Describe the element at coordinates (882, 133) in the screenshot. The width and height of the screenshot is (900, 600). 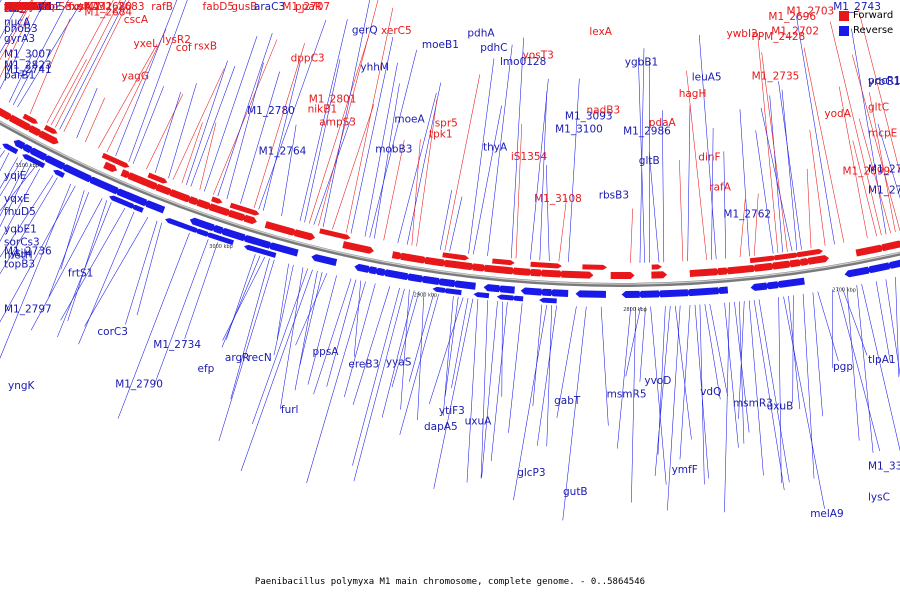
I see `inner-gene-label: mcpE` at that location.